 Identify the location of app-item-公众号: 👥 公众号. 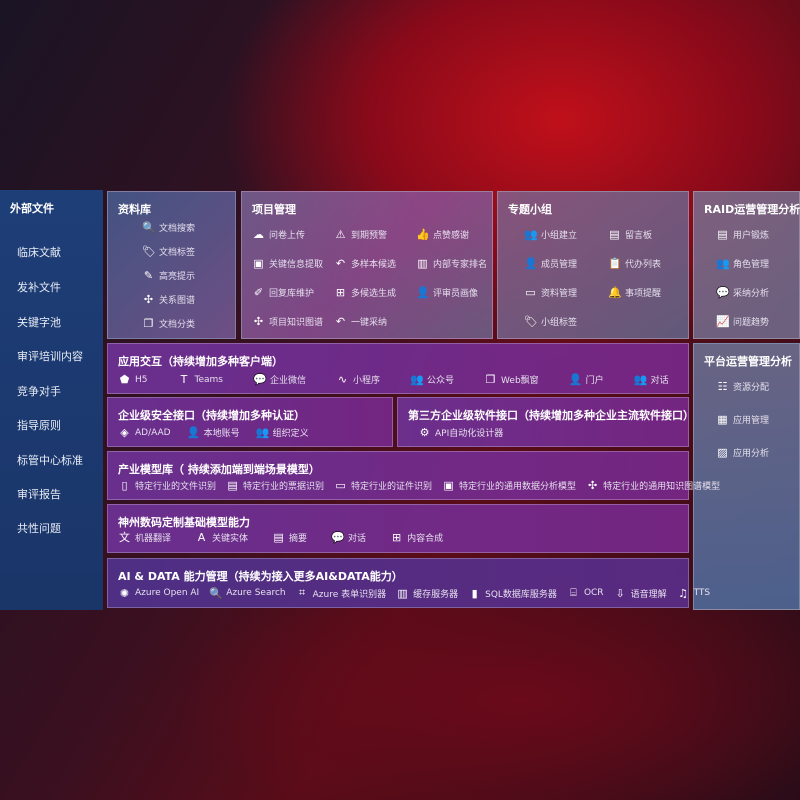
(432, 379).